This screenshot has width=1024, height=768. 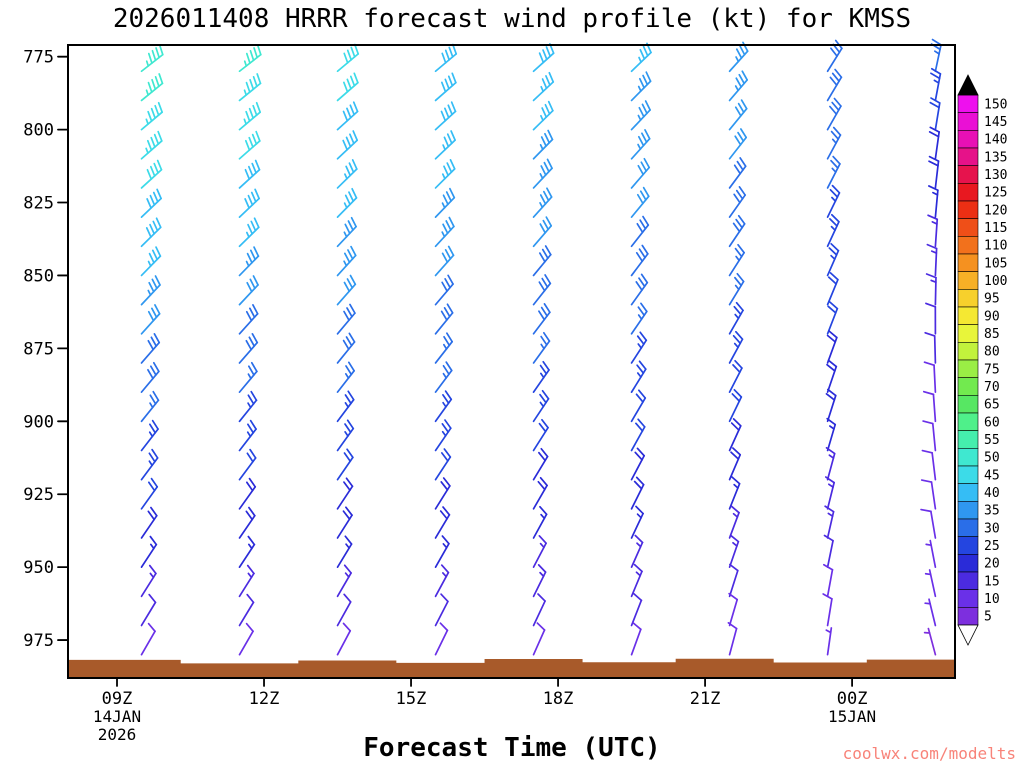 What do you see at coordinates (988, 617) in the screenshot?
I see `svg-text: 5` at bounding box center [988, 617].